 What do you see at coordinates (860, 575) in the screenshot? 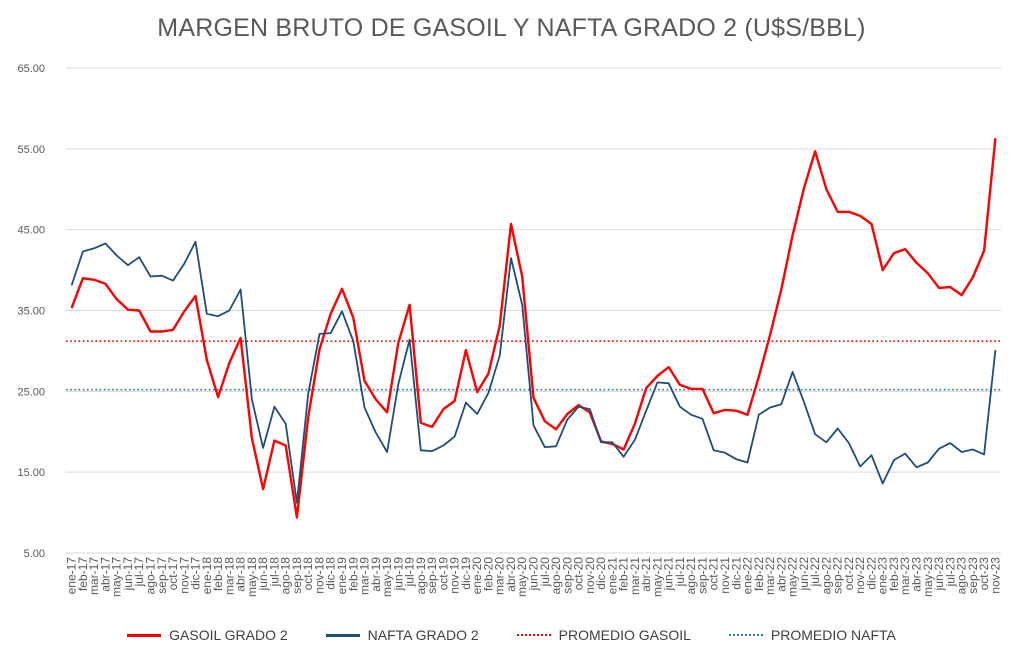
I see `x-tick-label: nov-22` at bounding box center [860, 575].